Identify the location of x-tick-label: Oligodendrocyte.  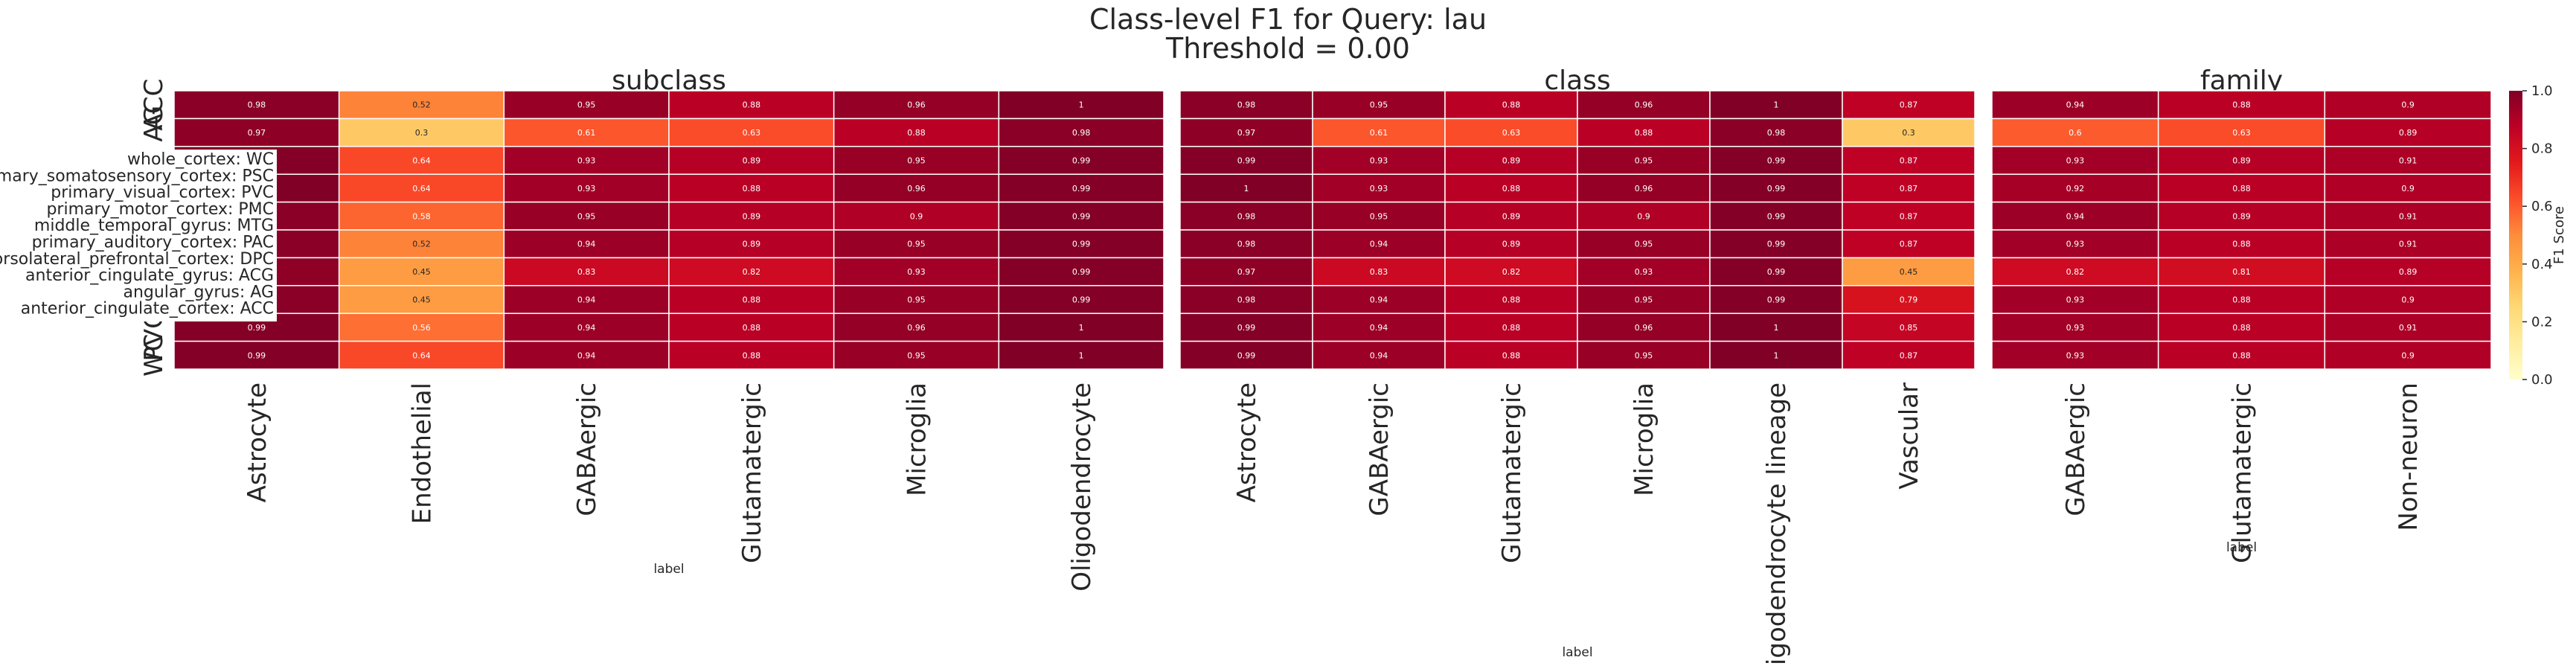
(1082, 487).